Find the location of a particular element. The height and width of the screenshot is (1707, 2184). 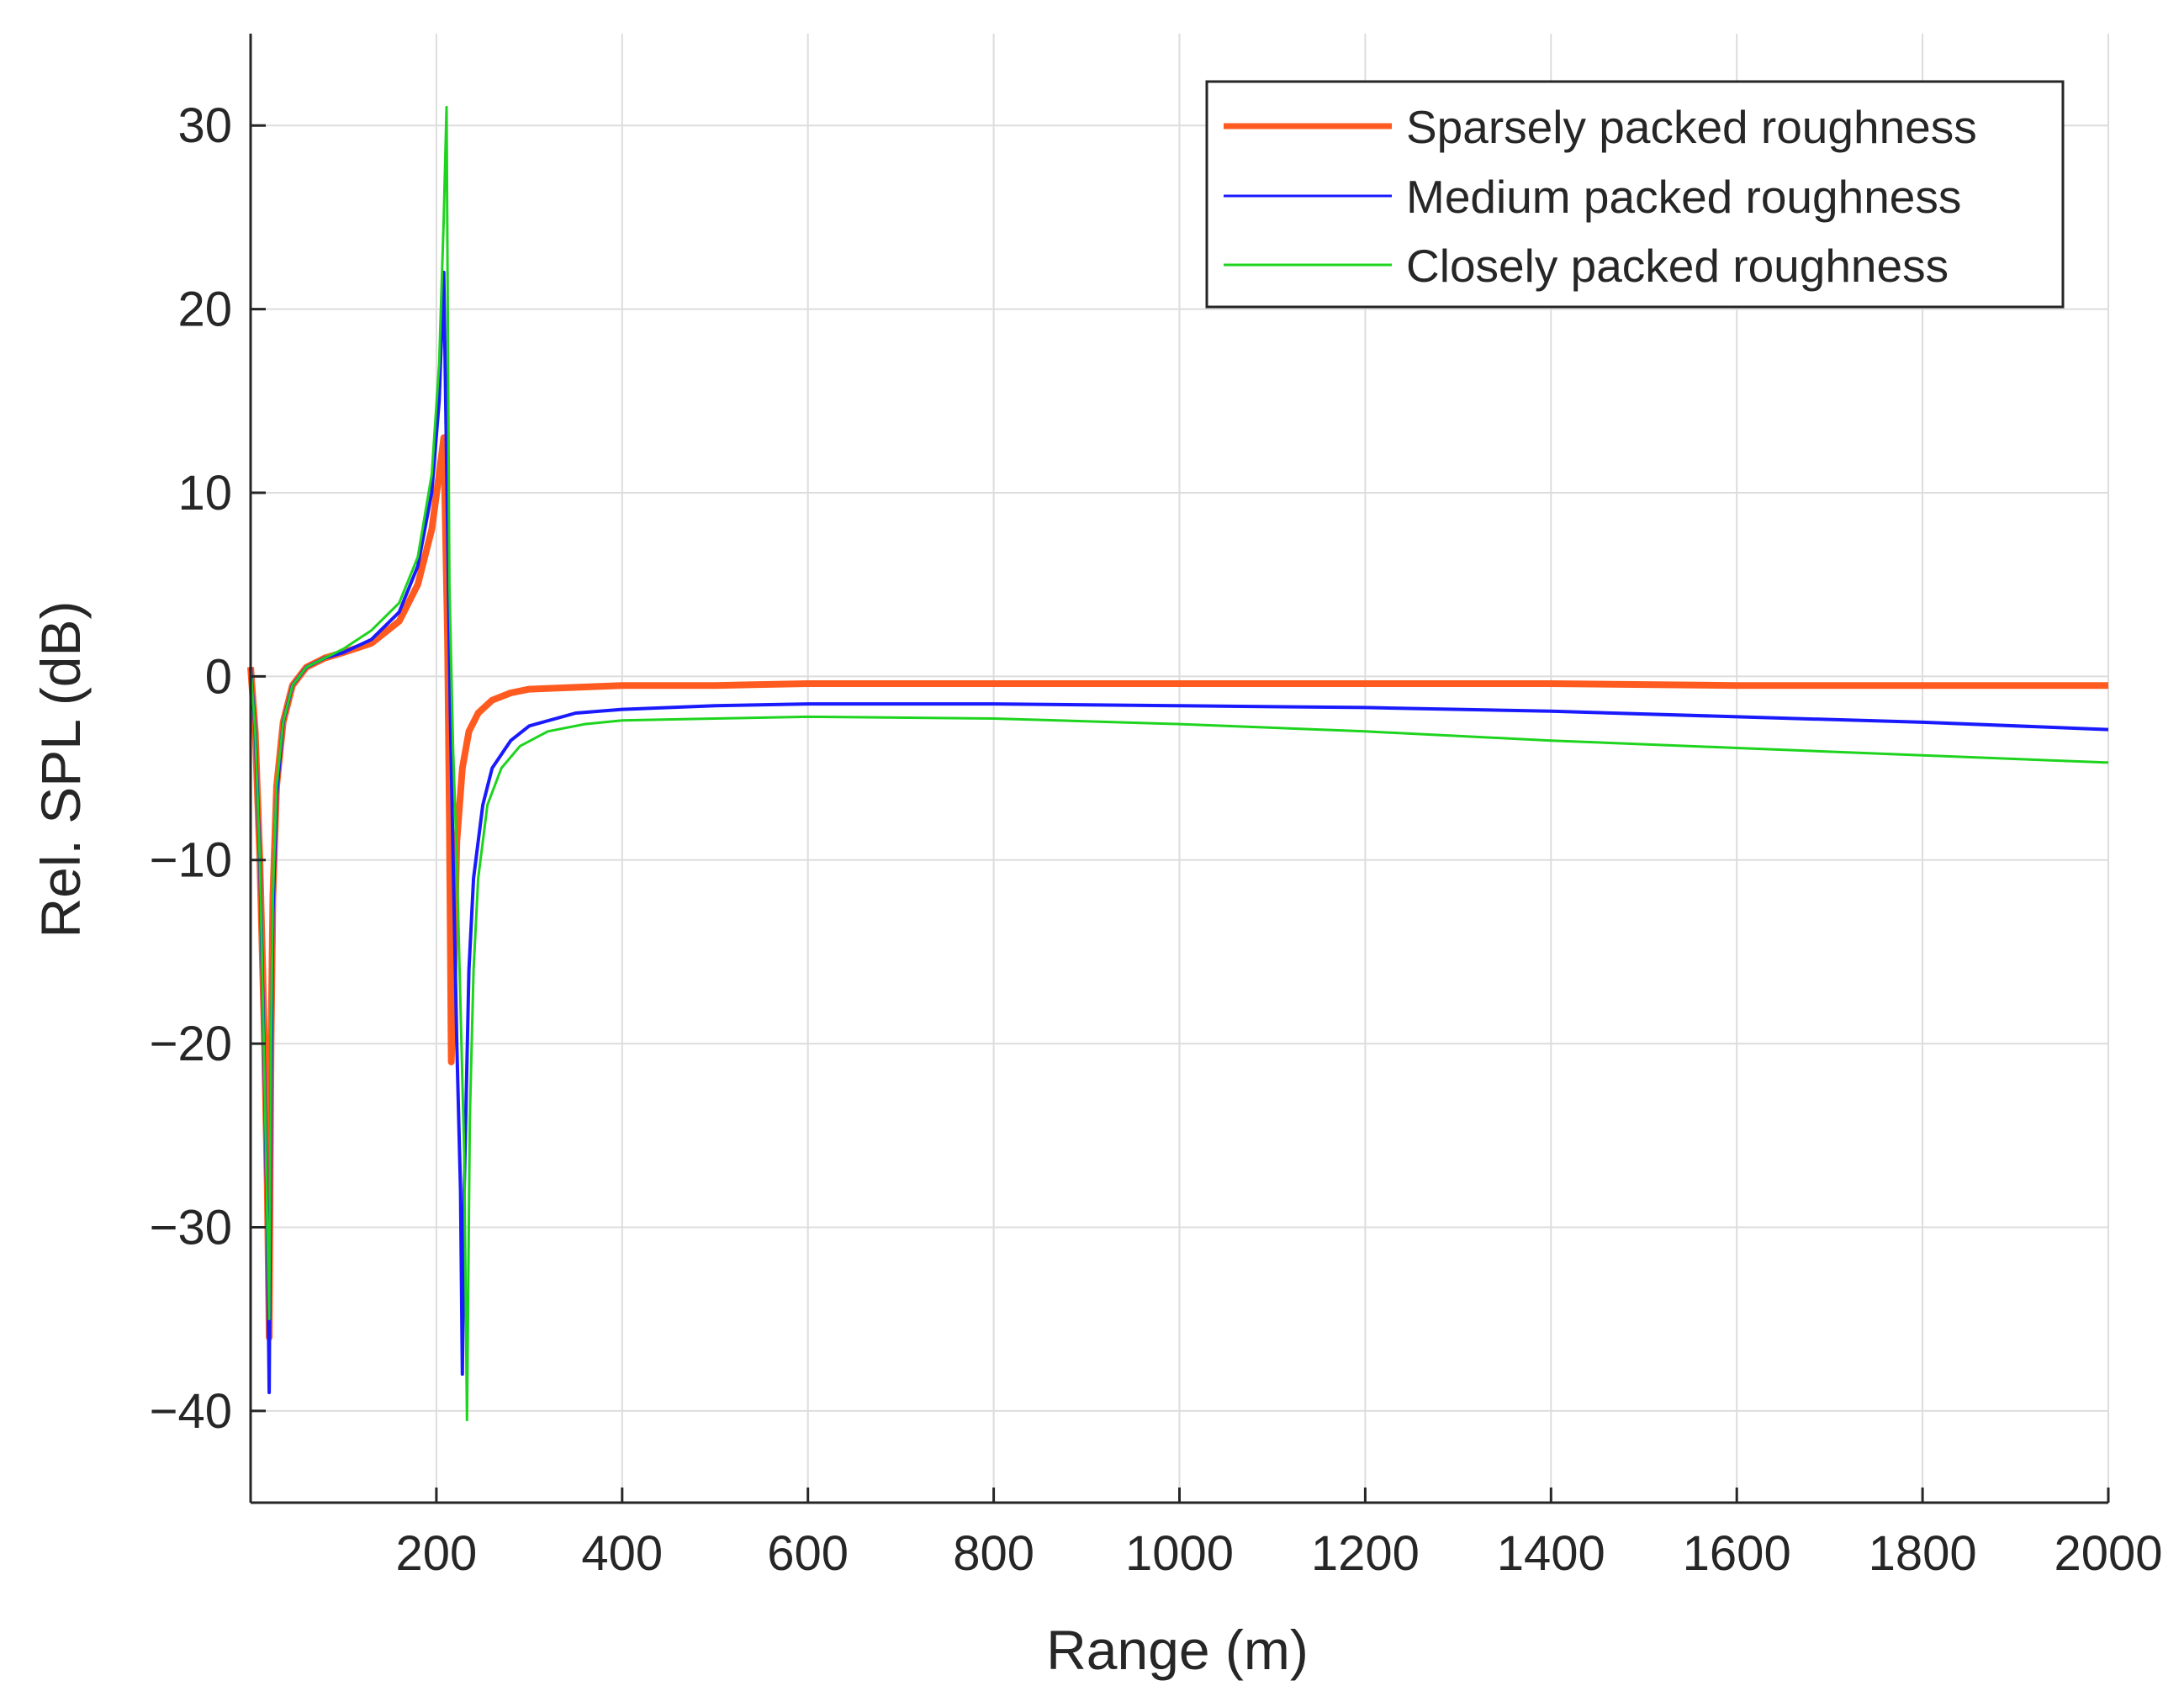

x-tick-label: 600 is located at coordinates (808, 1554).